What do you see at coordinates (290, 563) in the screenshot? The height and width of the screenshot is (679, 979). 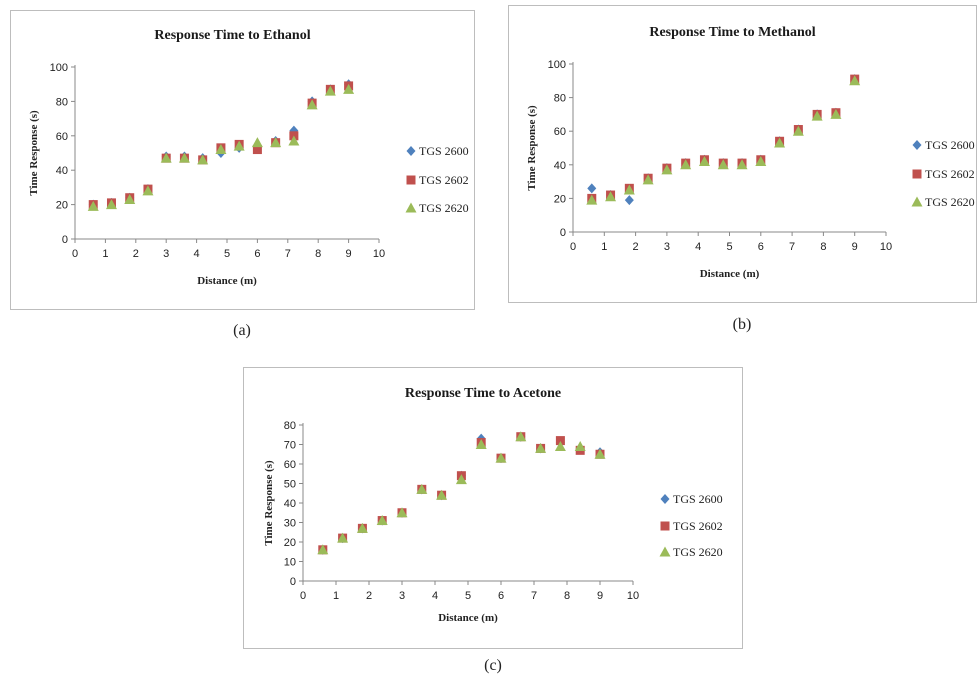 I see `y-tick-label: 10` at bounding box center [290, 563].